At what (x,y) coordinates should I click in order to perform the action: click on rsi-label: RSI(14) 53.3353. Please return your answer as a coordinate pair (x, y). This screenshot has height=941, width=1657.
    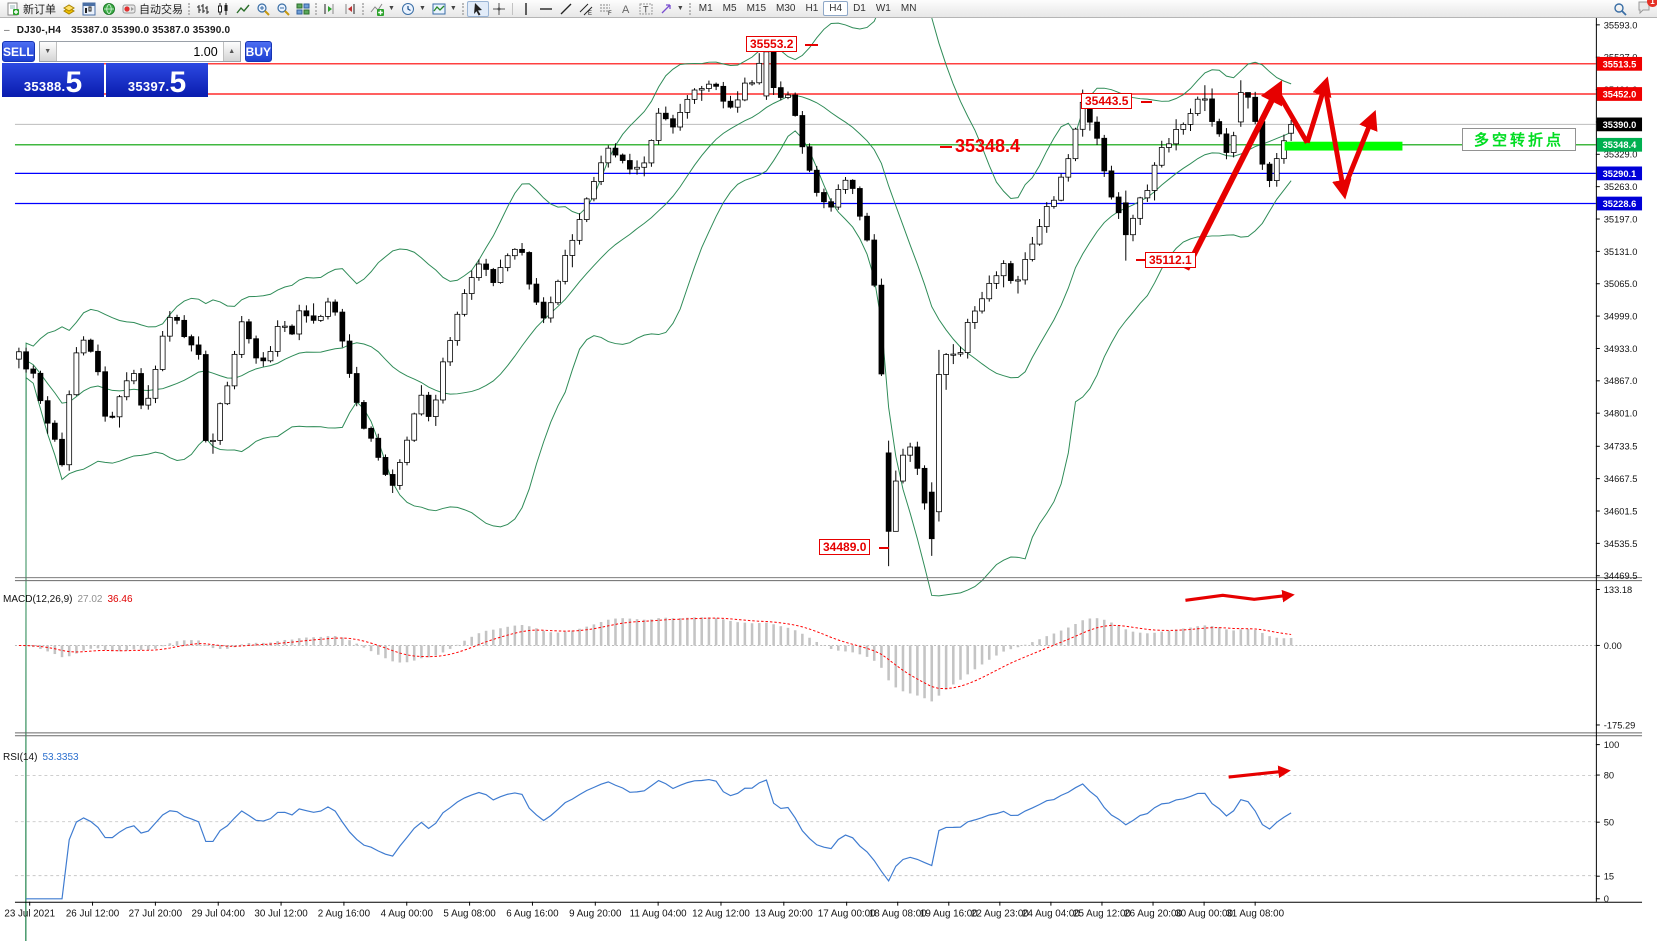
    Looking at the image, I should click on (41, 757).